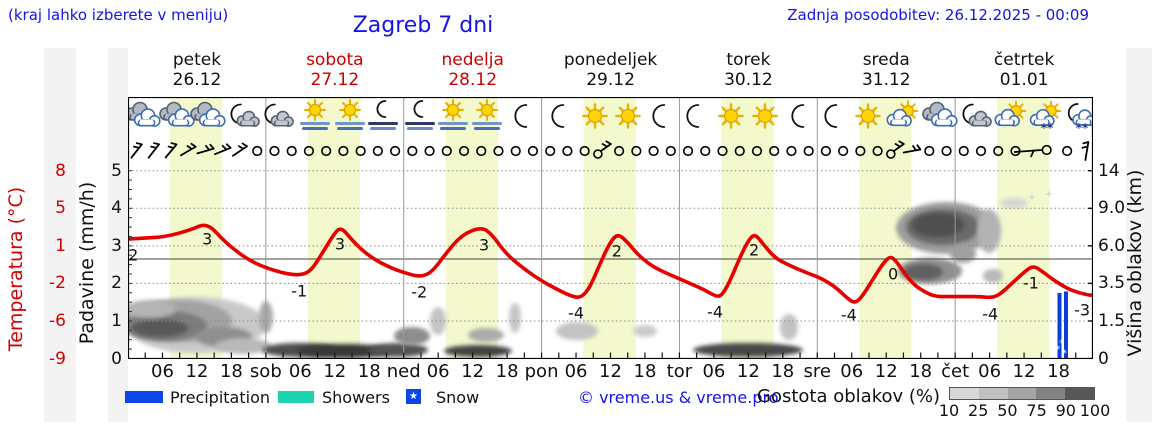  I want to click on weather-icon-sun-fog, so click(453, 114).